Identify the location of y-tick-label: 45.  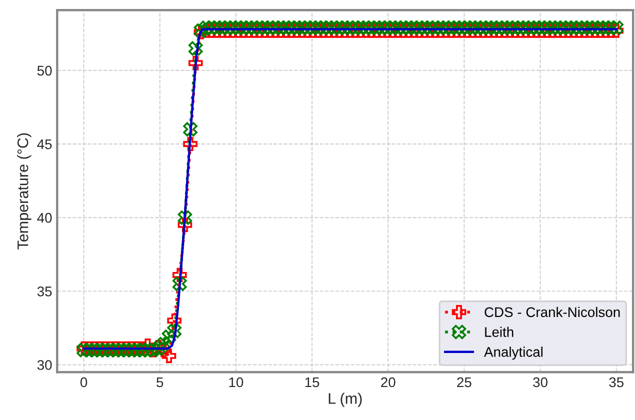
(44, 144).